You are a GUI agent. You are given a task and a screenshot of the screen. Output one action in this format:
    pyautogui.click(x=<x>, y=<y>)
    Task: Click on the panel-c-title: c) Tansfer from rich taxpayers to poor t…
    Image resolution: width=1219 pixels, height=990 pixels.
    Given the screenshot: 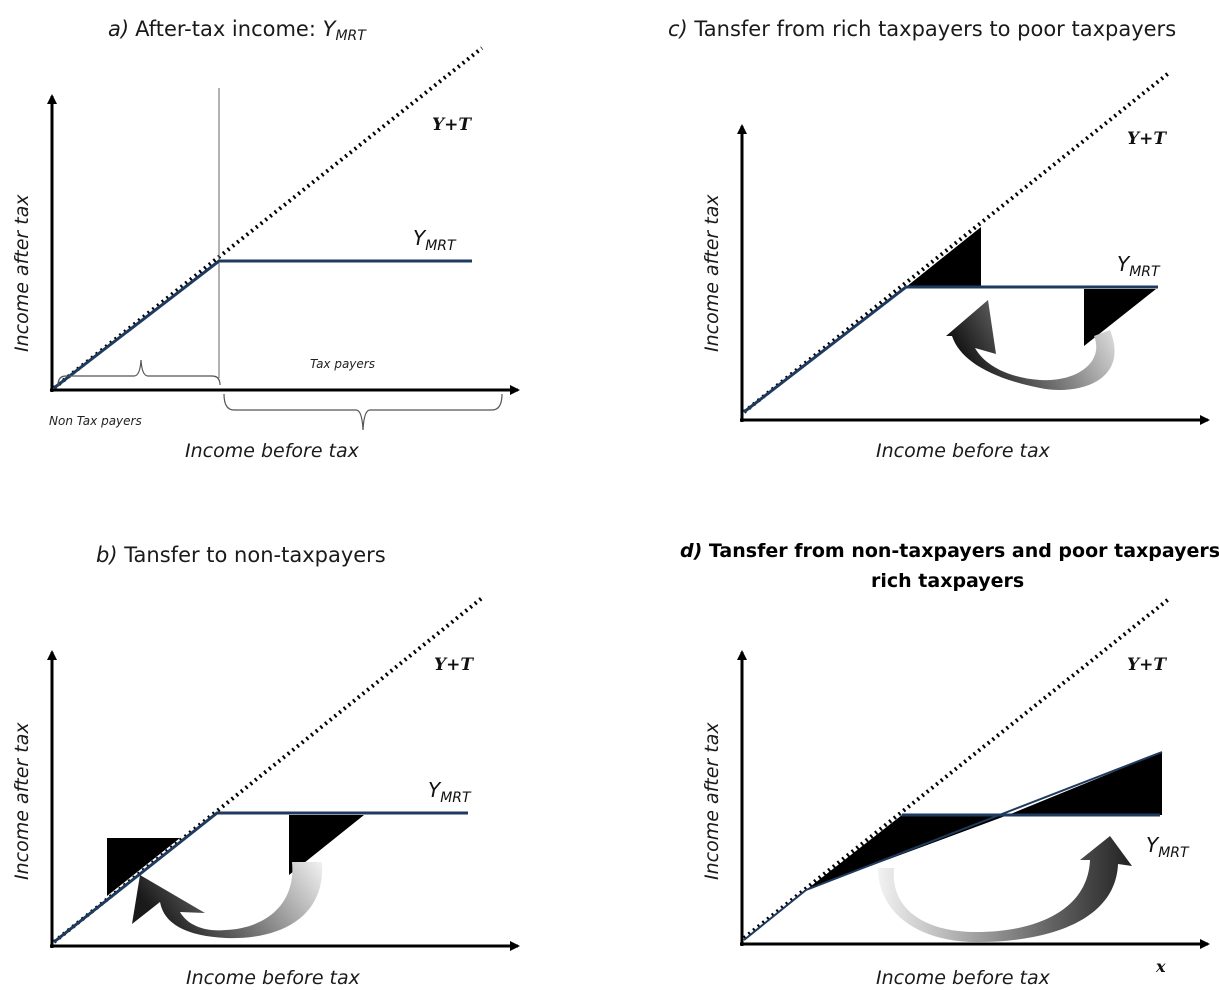 What is the action you would take?
    pyautogui.click(x=922, y=29)
    